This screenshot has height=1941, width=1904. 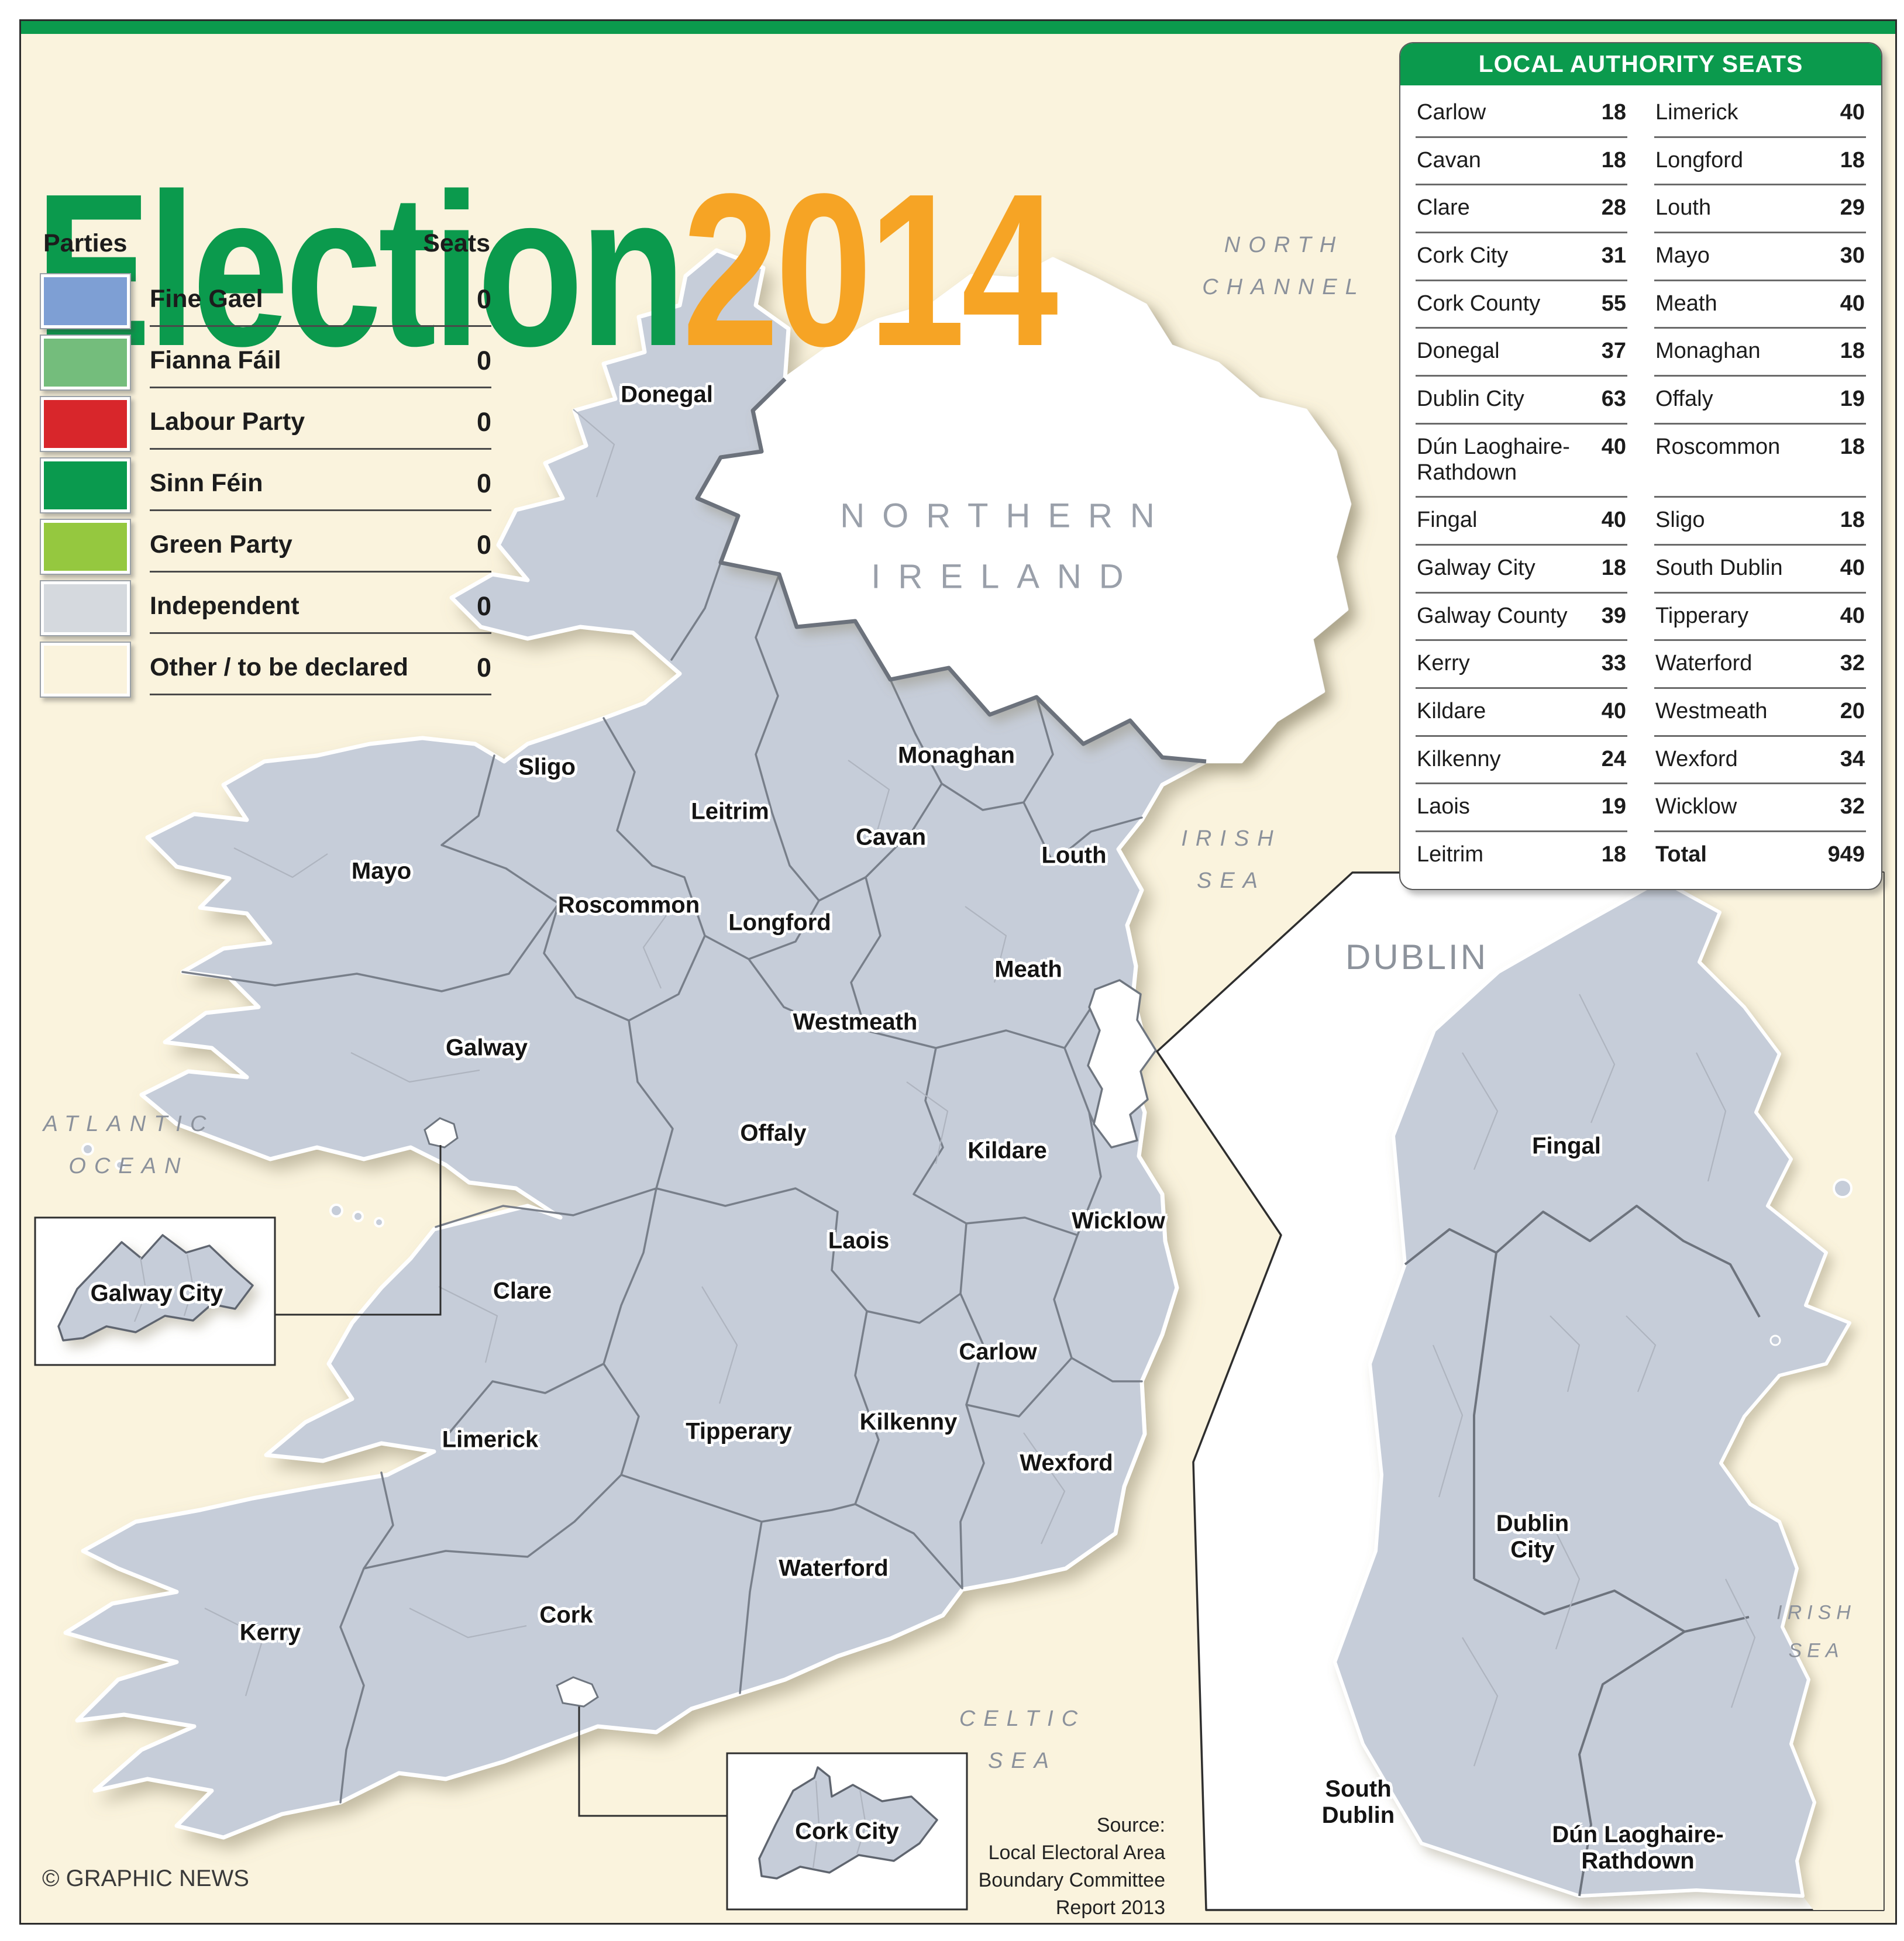 What do you see at coordinates (1521, 761) in the screenshot?
I see `table-row: Kilkenny 24` at bounding box center [1521, 761].